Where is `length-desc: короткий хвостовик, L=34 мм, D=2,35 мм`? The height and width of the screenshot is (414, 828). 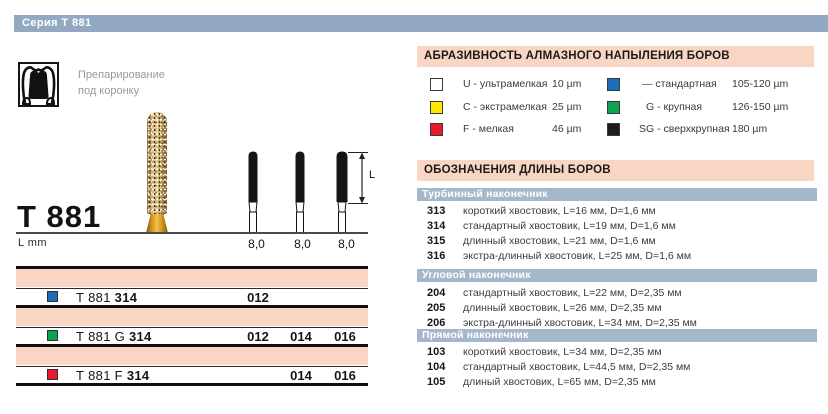 length-desc: короткий хвостовик, L=34 мм, D=2,35 мм is located at coordinates (562, 352).